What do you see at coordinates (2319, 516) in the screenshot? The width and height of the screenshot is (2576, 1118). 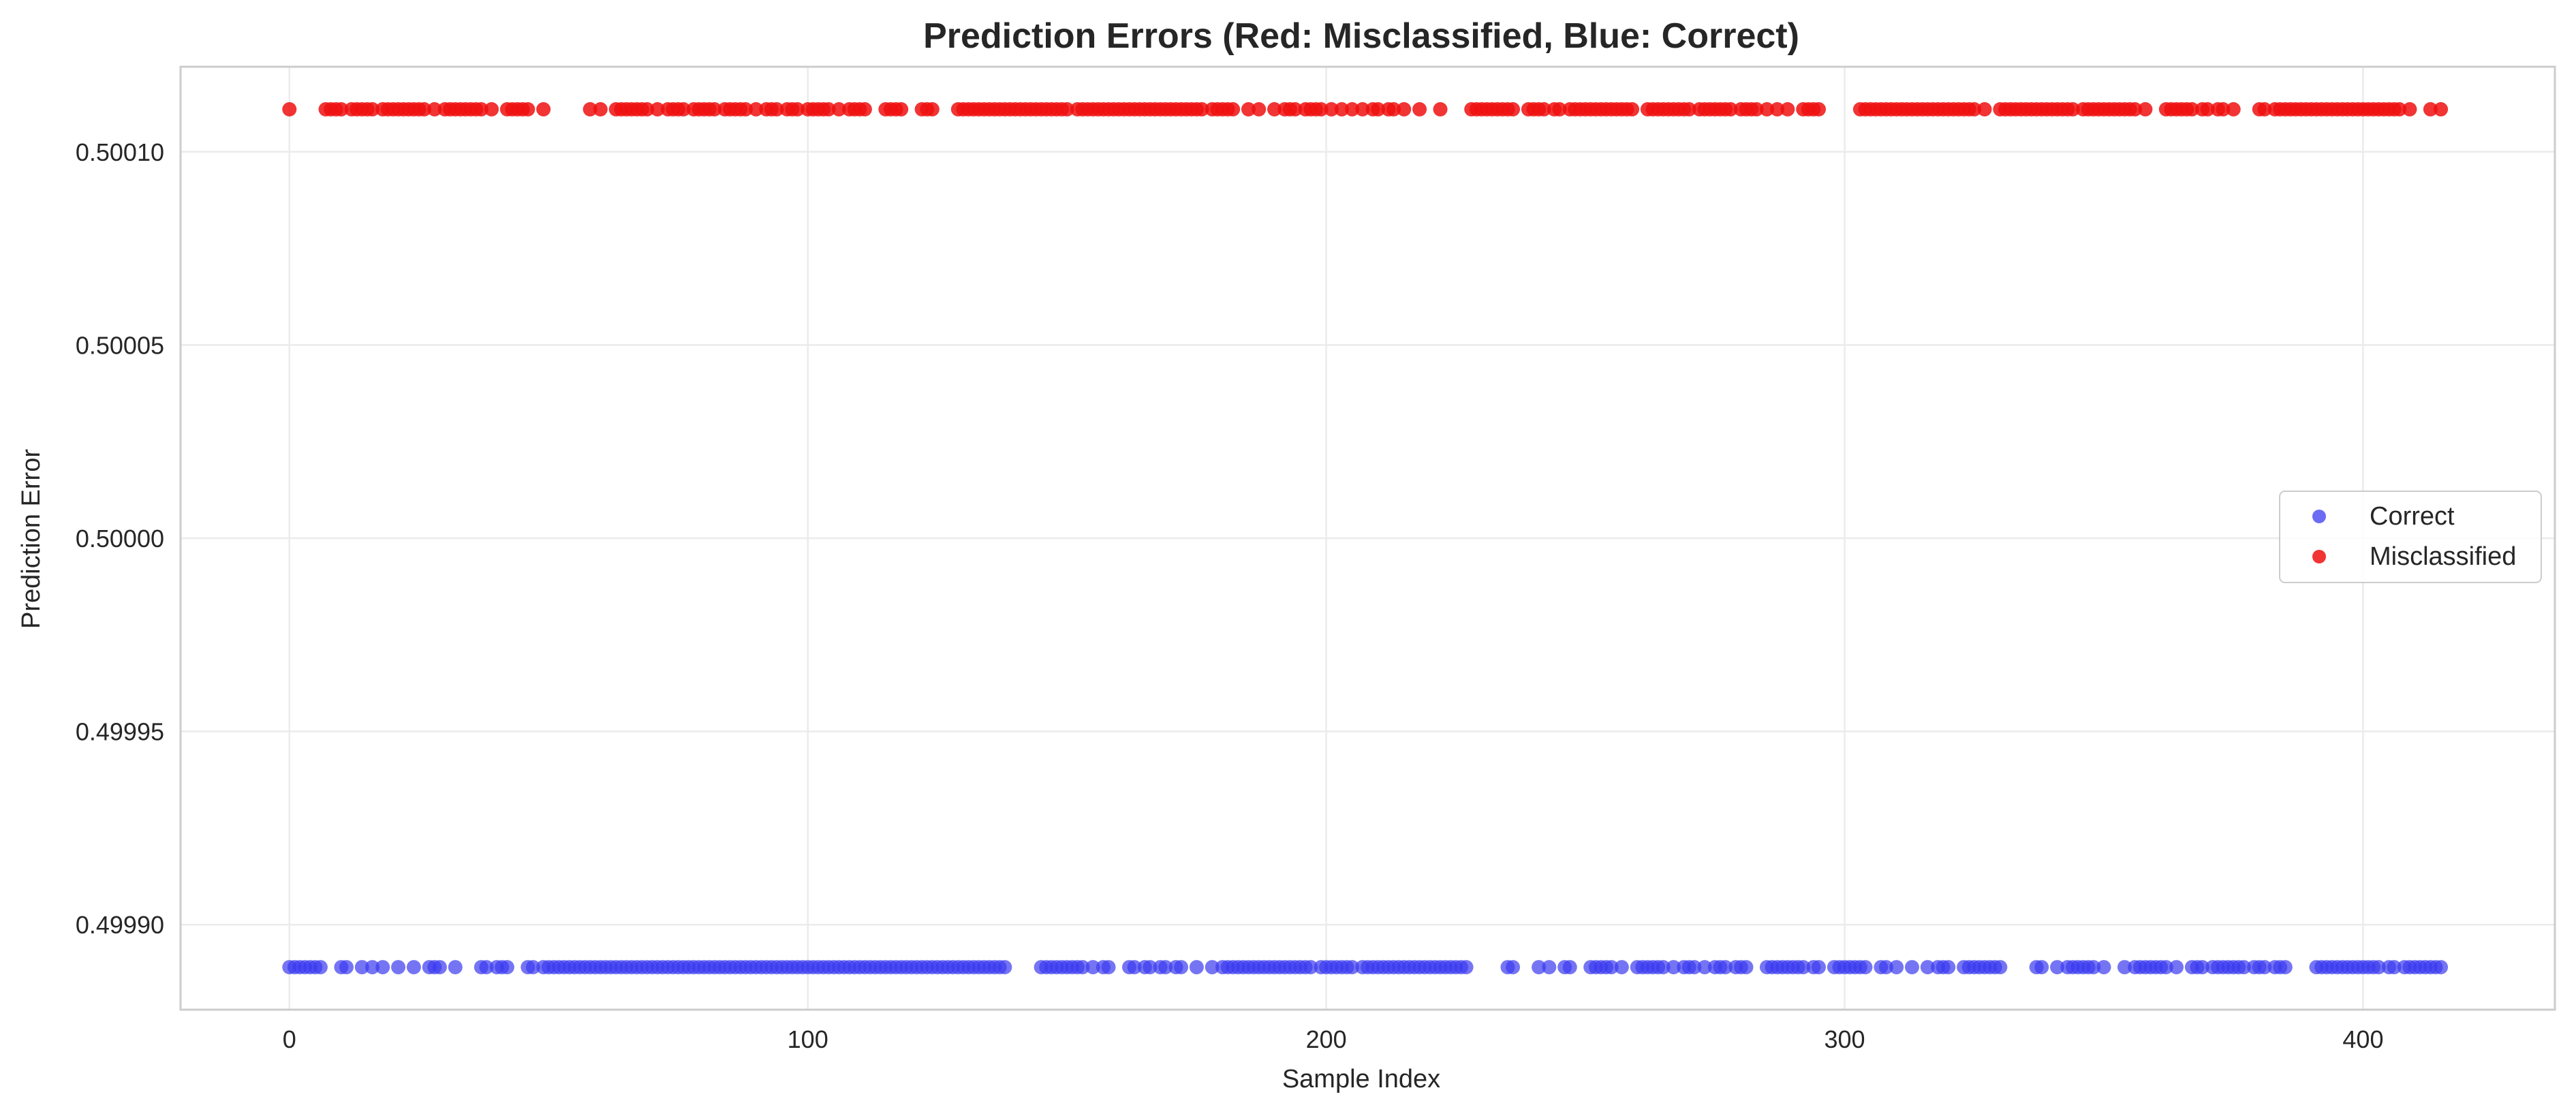 I see `legend-marker-correct` at bounding box center [2319, 516].